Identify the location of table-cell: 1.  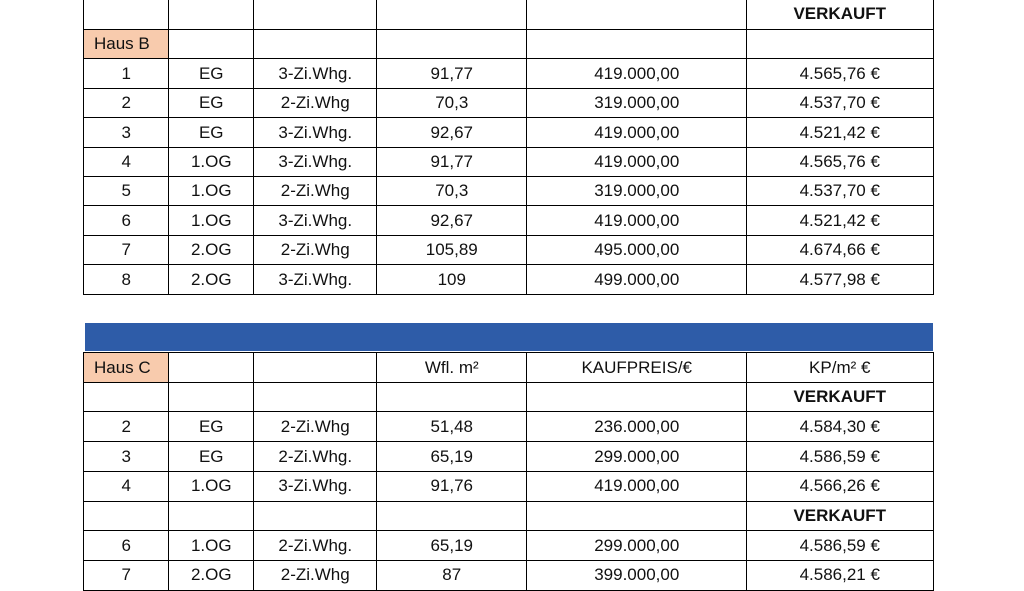
(126, 74).